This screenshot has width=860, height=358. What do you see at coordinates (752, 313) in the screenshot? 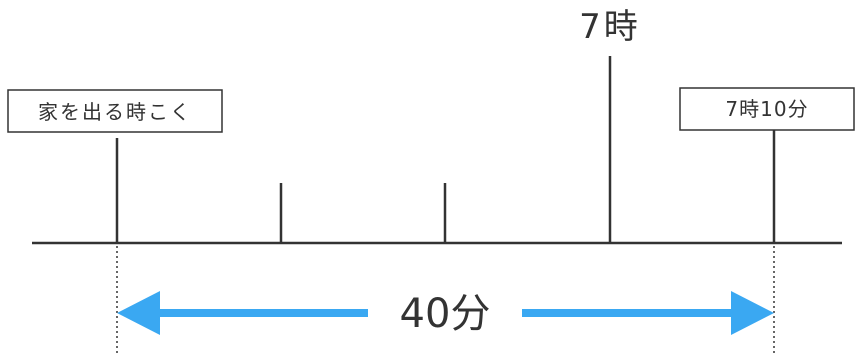
I see `arrow-head-right-icon` at bounding box center [752, 313].